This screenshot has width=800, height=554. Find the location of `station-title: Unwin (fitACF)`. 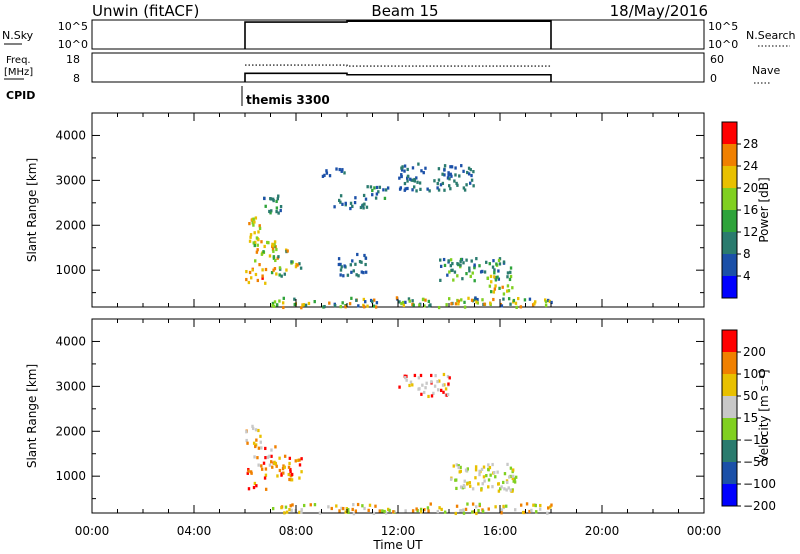

station-title: Unwin (fitACF) is located at coordinates (145, 11).